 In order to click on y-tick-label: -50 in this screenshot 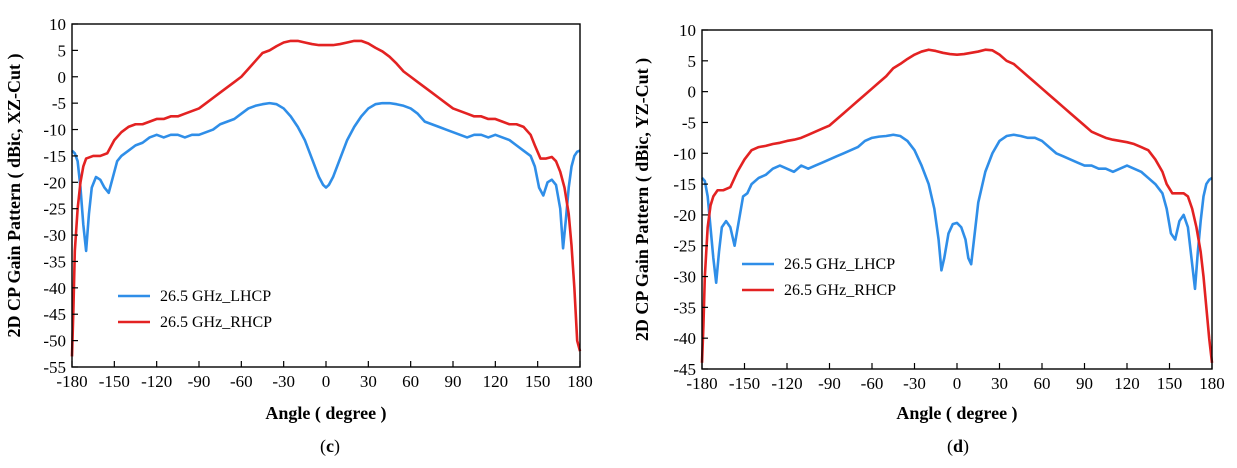, I will do `click(54, 341)`.